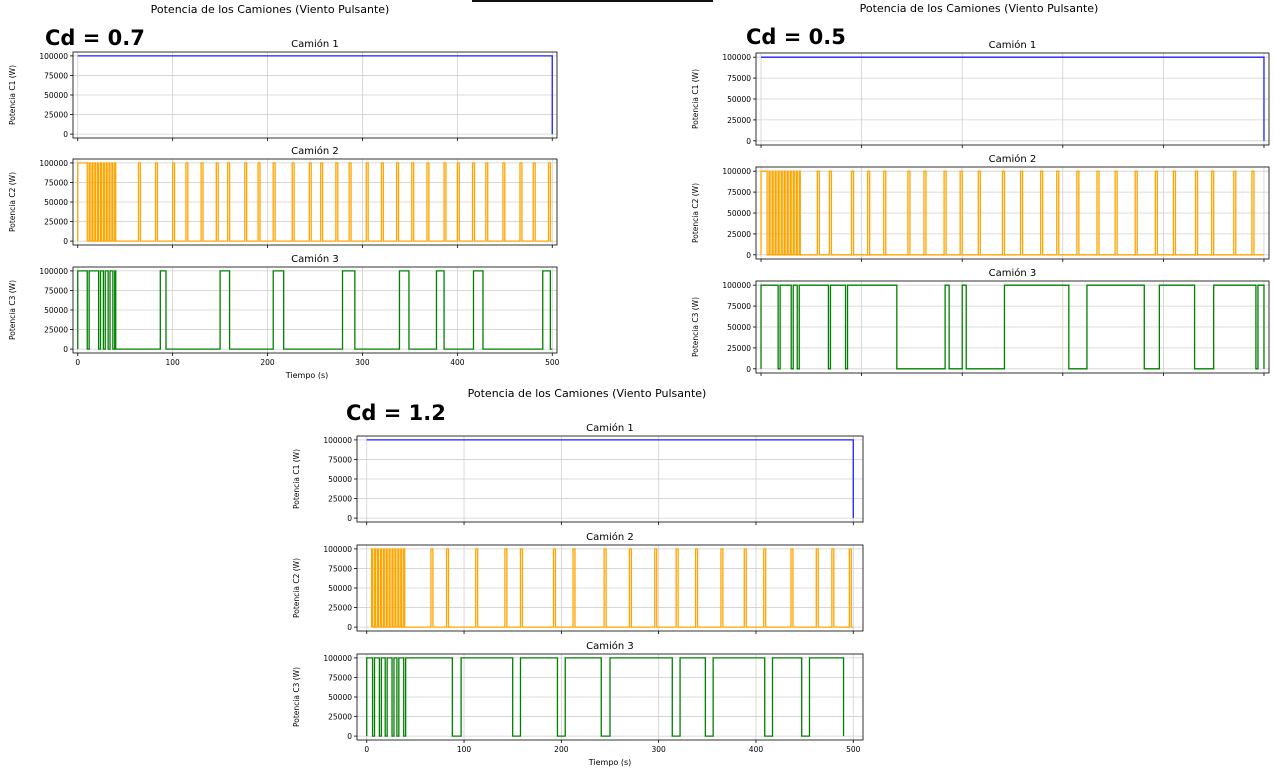 The height and width of the screenshot is (768, 1275). What do you see at coordinates (592, 1) in the screenshot?
I see `top-edge-strip` at bounding box center [592, 1].